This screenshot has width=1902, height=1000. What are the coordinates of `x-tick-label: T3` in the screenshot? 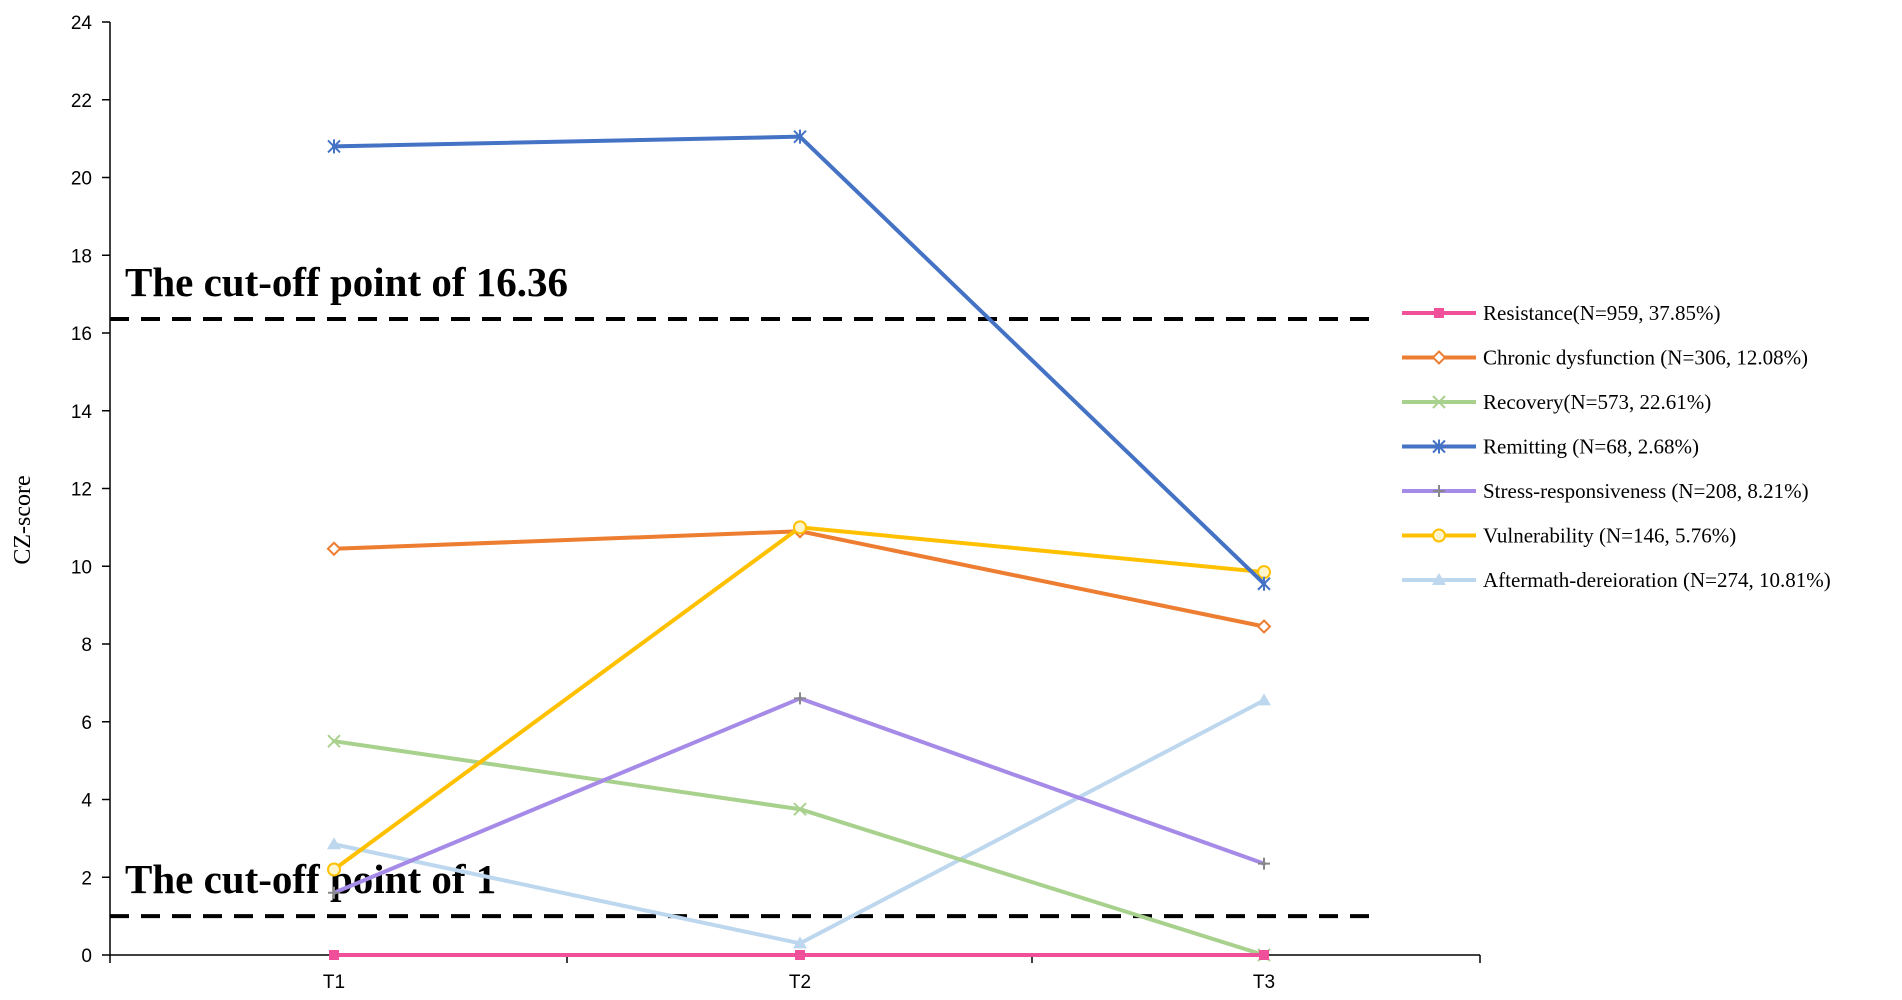 It's located at (1264, 982).